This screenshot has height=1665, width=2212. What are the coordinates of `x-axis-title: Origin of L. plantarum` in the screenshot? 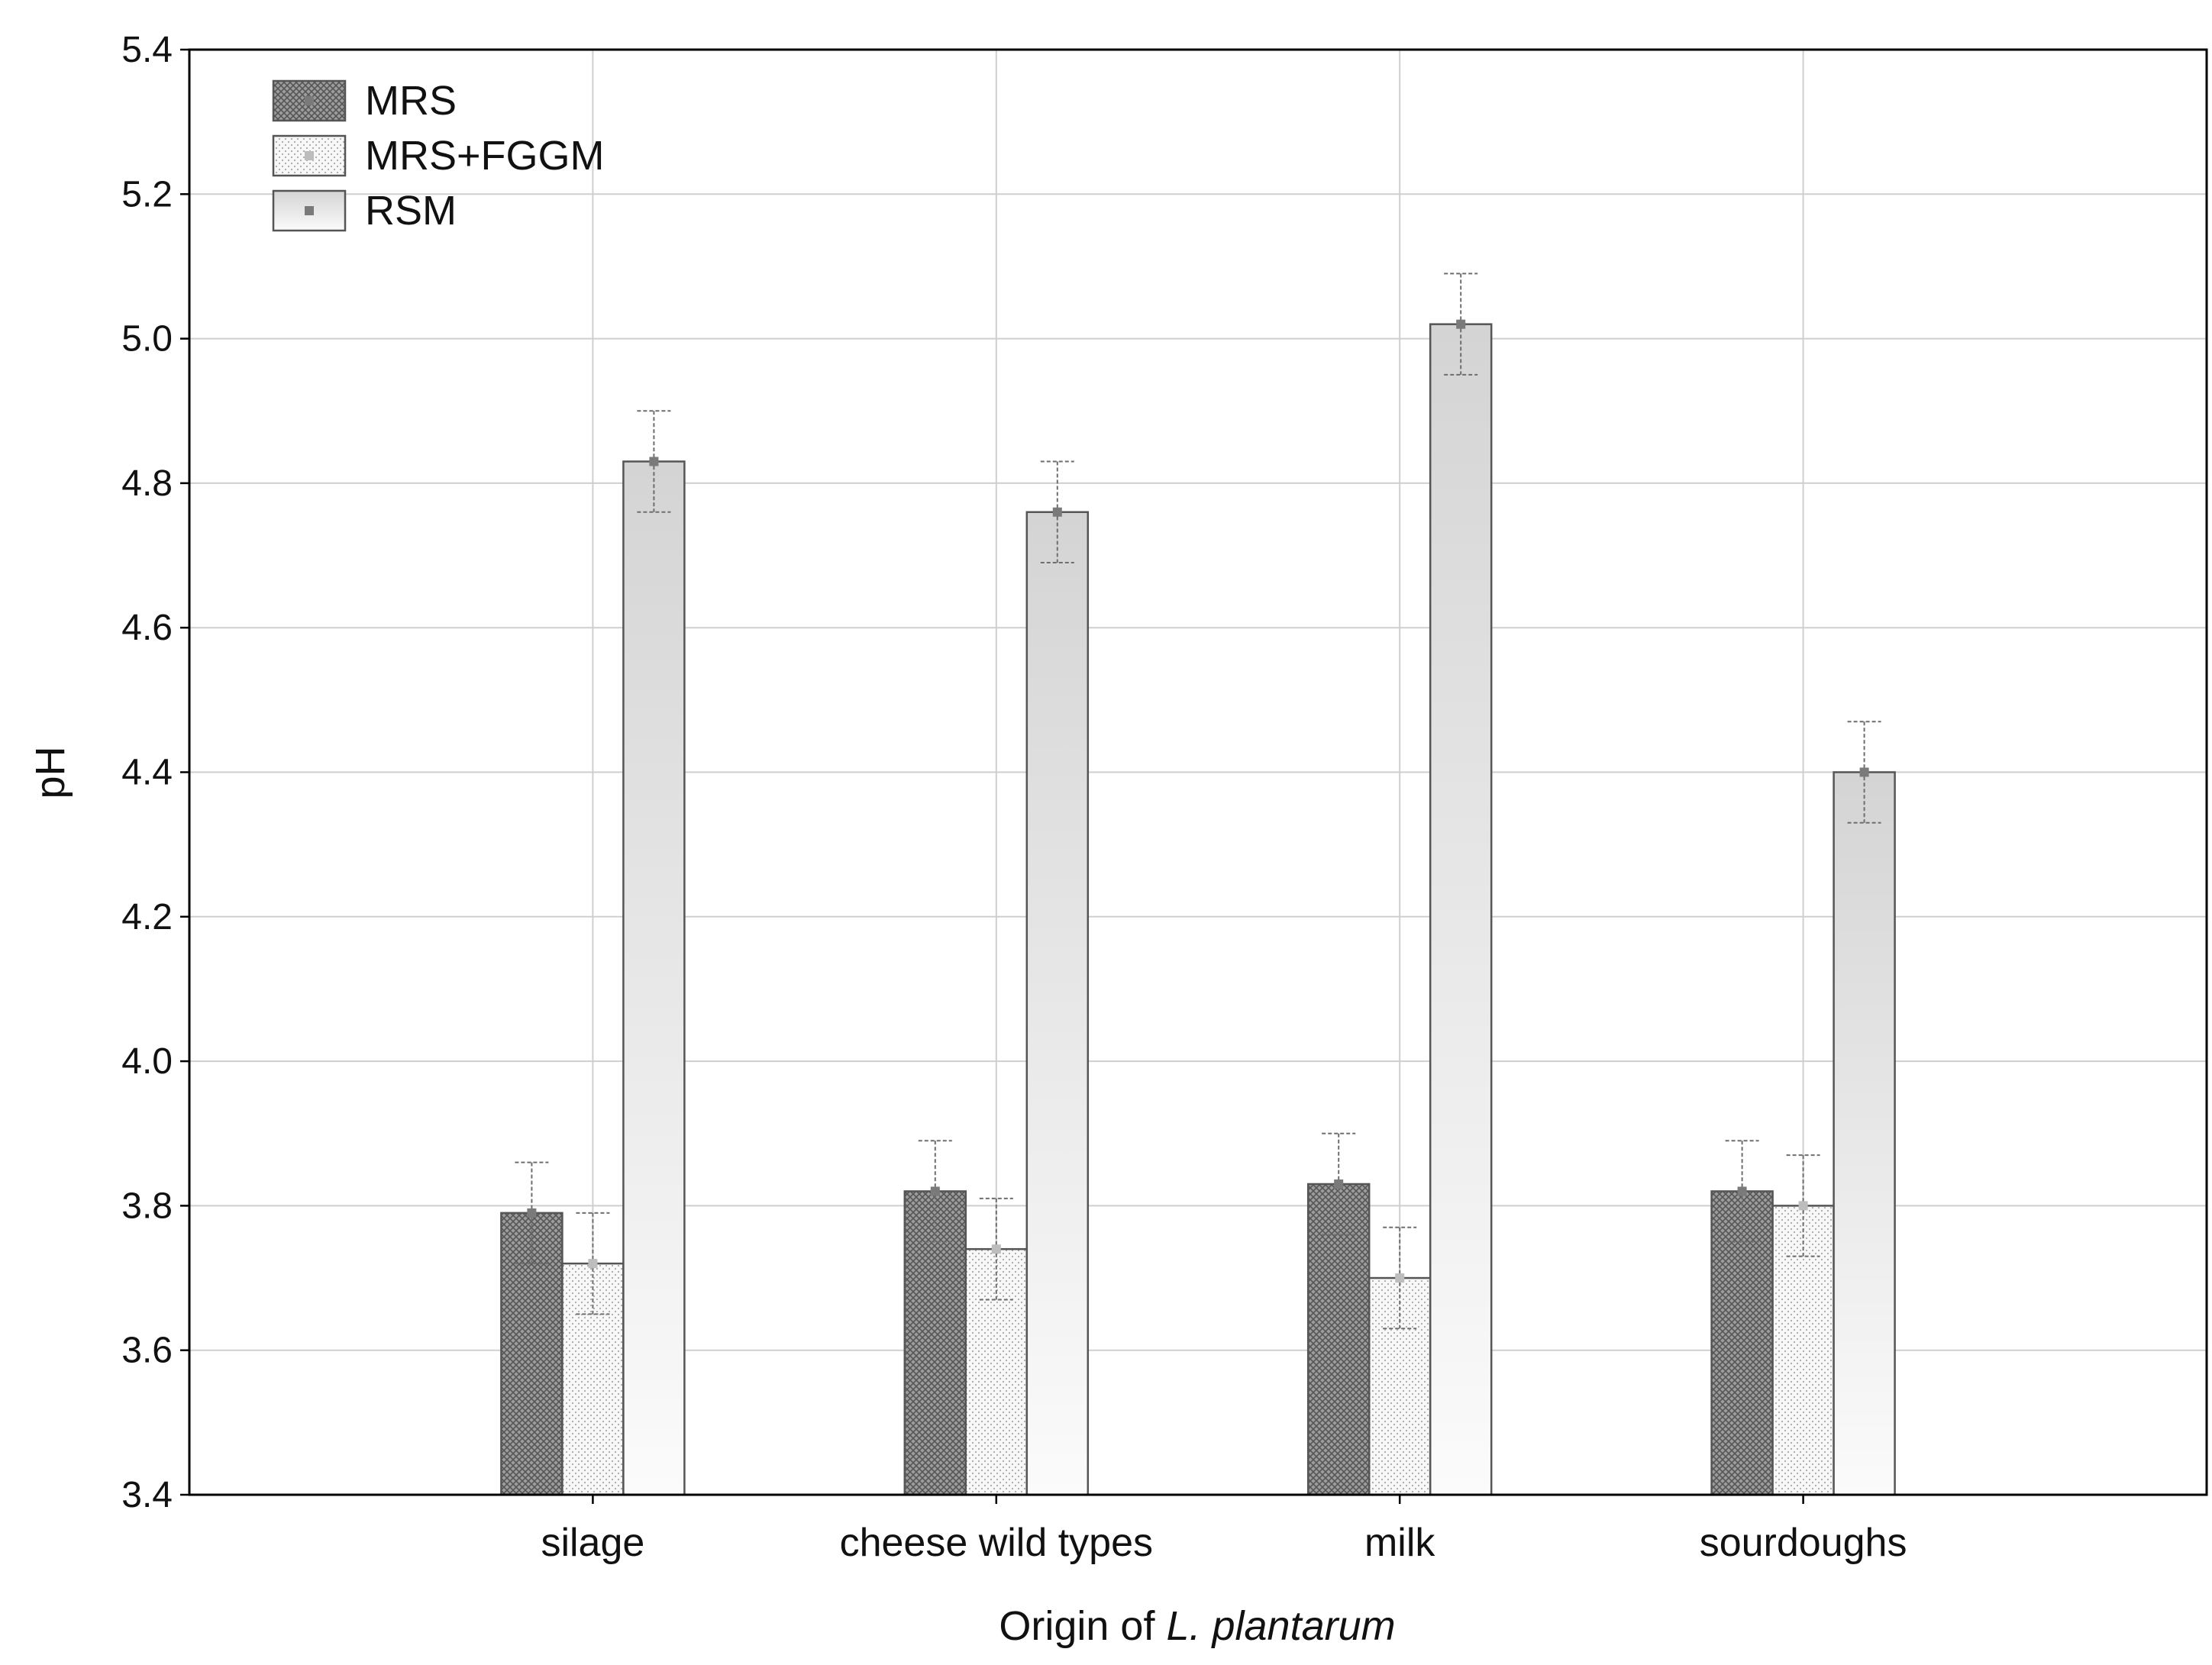 It's located at (1197, 1626).